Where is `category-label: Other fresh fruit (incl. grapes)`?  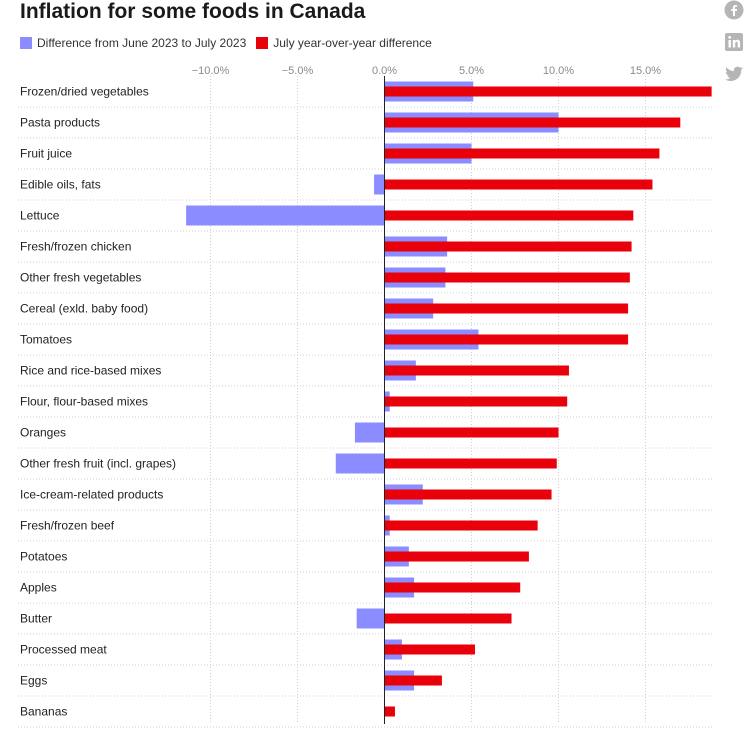 category-label: Other fresh fruit (incl. grapes) is located at coordinates (98, 464).